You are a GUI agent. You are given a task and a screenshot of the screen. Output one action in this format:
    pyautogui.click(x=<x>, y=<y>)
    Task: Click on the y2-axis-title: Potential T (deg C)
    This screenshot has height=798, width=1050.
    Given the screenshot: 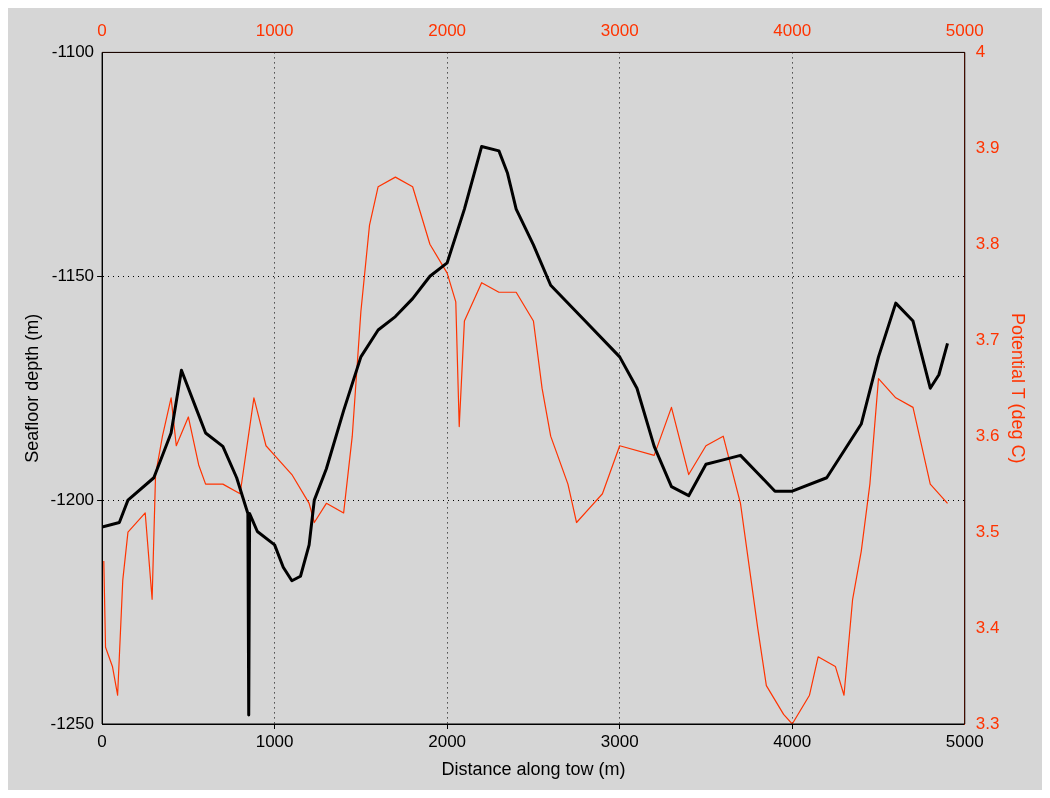 What is the action you would take?
    pyautogui.click(x=1018, y=388)
    